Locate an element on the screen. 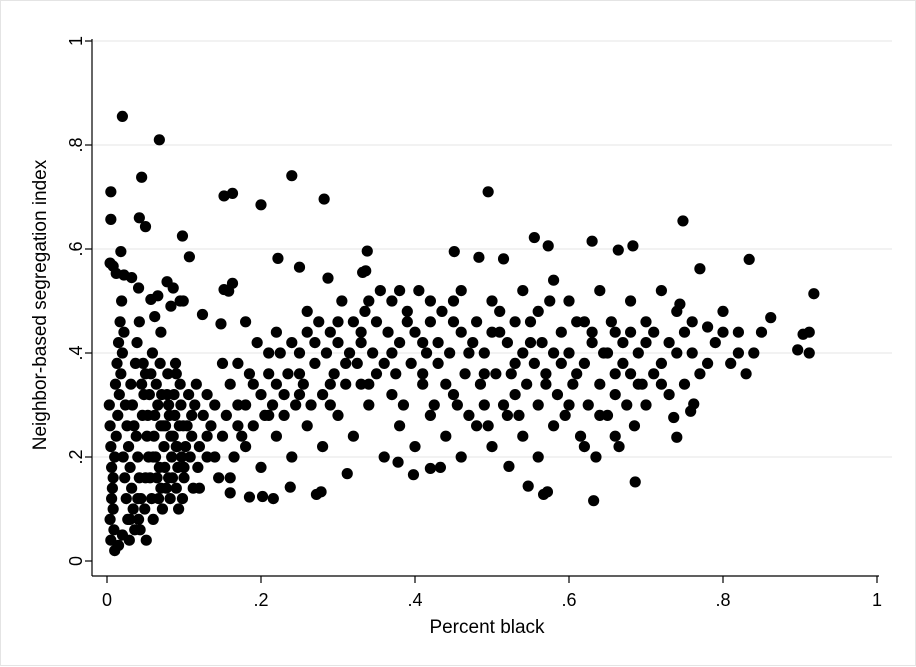  x-tick-label: .8 is located at coordinates (722, 600).